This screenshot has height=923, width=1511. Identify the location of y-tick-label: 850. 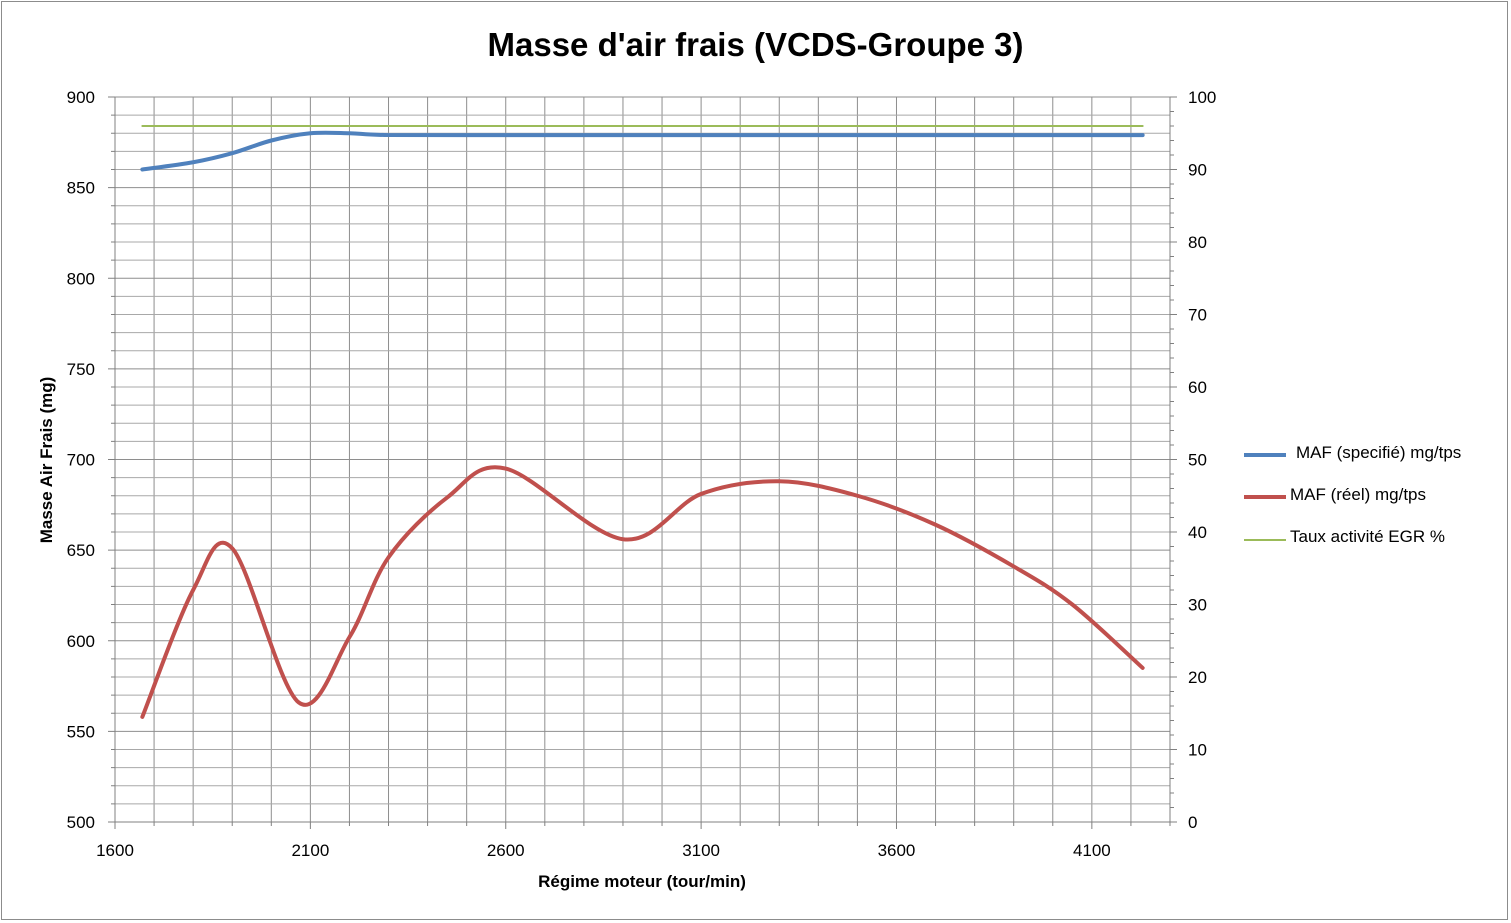
(81, 188).